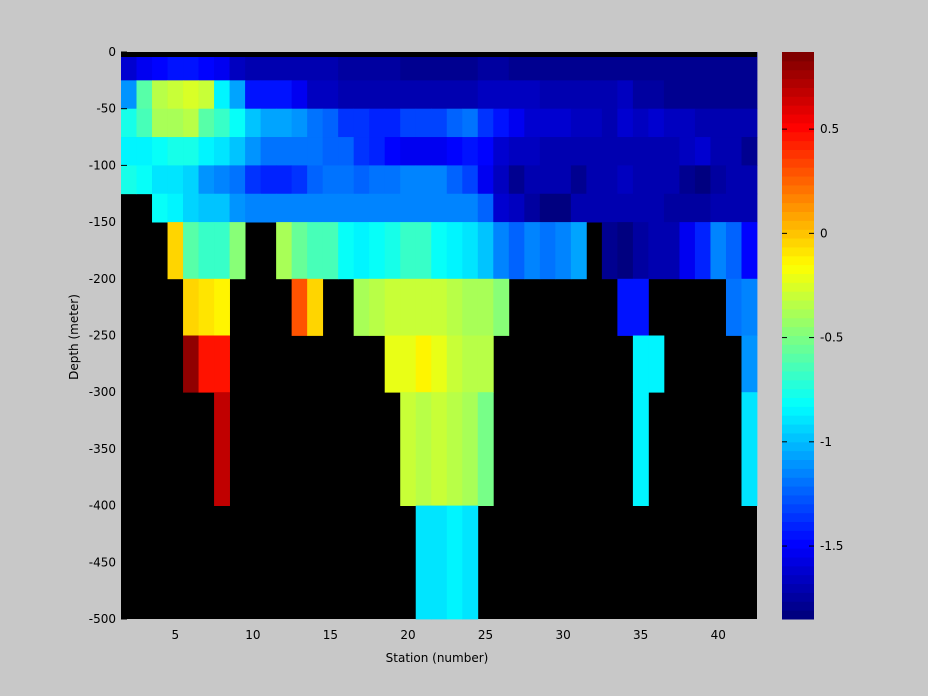 This screenshot has height=696, width=928. Describe the element at coordinates (102, 165) in the screenshot. I see `y-tick-label: -100` at that location.